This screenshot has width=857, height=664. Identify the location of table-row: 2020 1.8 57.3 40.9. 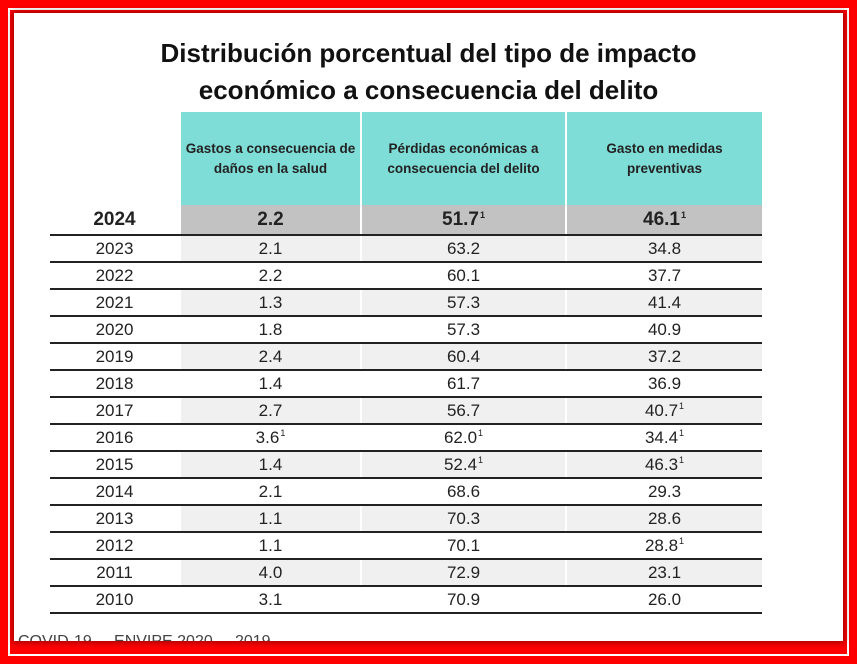
(406, 330).